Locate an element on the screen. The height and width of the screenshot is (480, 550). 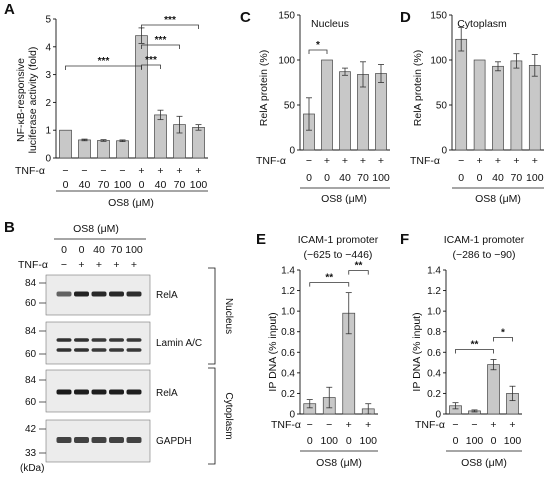
panel-e-y-tick-label: 0.2 is located at coordinates (288, 394).